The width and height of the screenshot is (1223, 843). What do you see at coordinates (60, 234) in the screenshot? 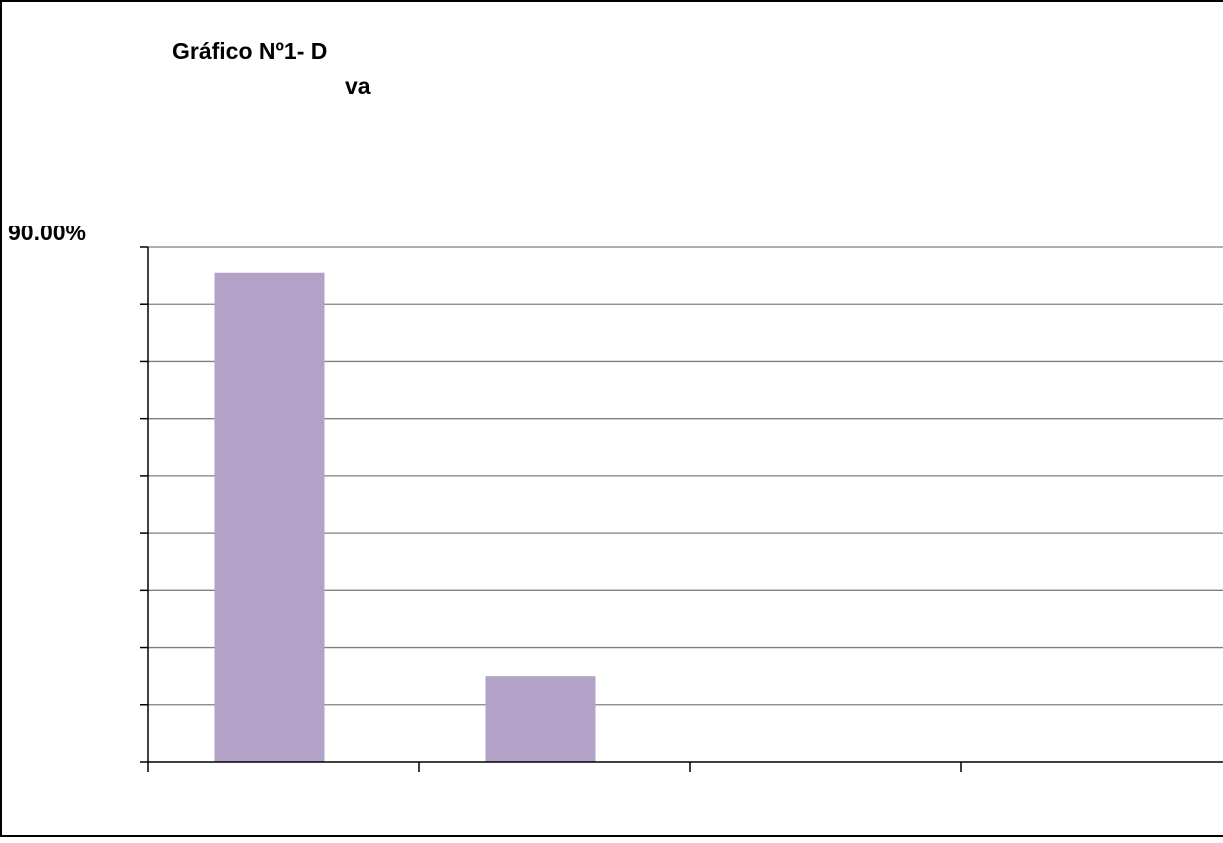
I see `y-tick-label-max: 90.00%` at bounding box center [60, 234].